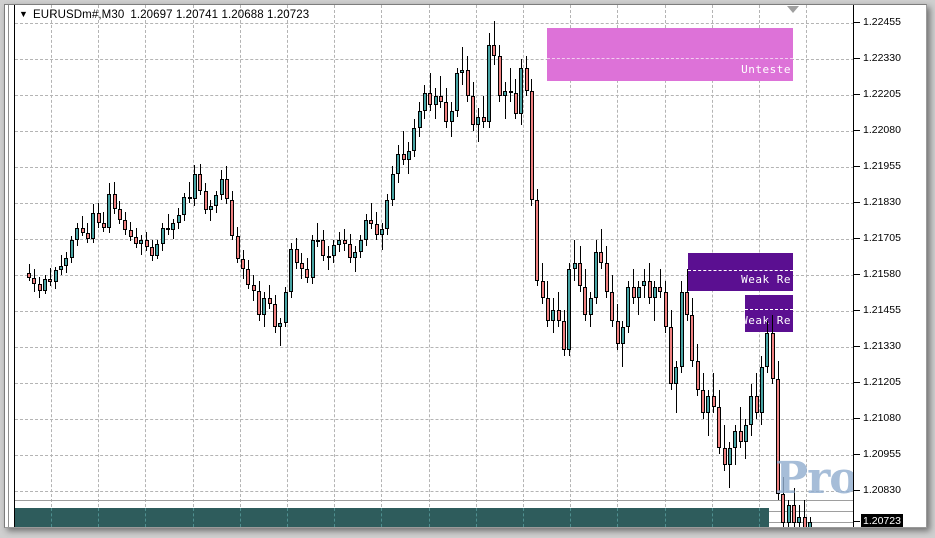  Describe the element at coordinates (767, 313) in the screenshot. I see `weak-resistance-zone-2: Weak Re` at that location.